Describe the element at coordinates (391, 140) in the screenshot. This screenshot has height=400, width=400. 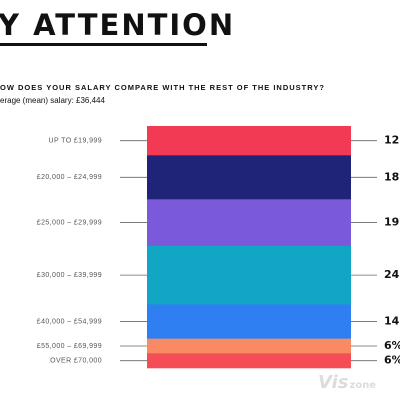
I see `value-label: 12` at that location.